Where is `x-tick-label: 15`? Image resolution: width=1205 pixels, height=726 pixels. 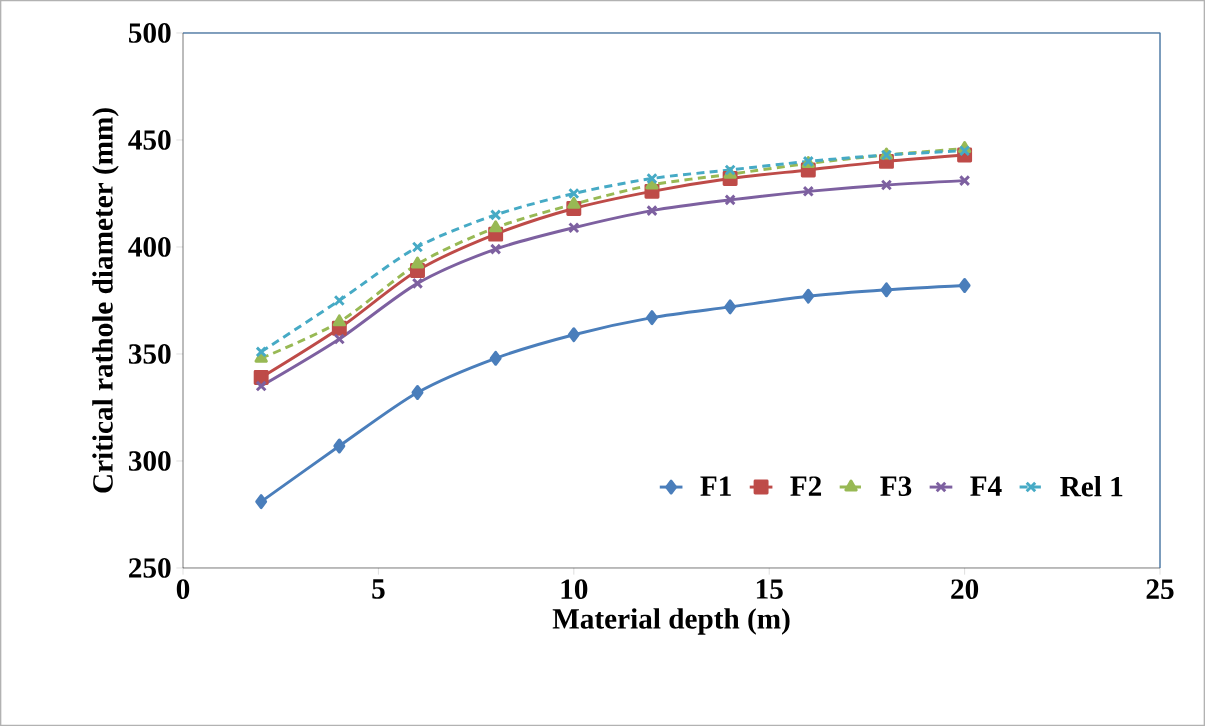
x-tick-label: 15 is located at coordinates (769, 589).